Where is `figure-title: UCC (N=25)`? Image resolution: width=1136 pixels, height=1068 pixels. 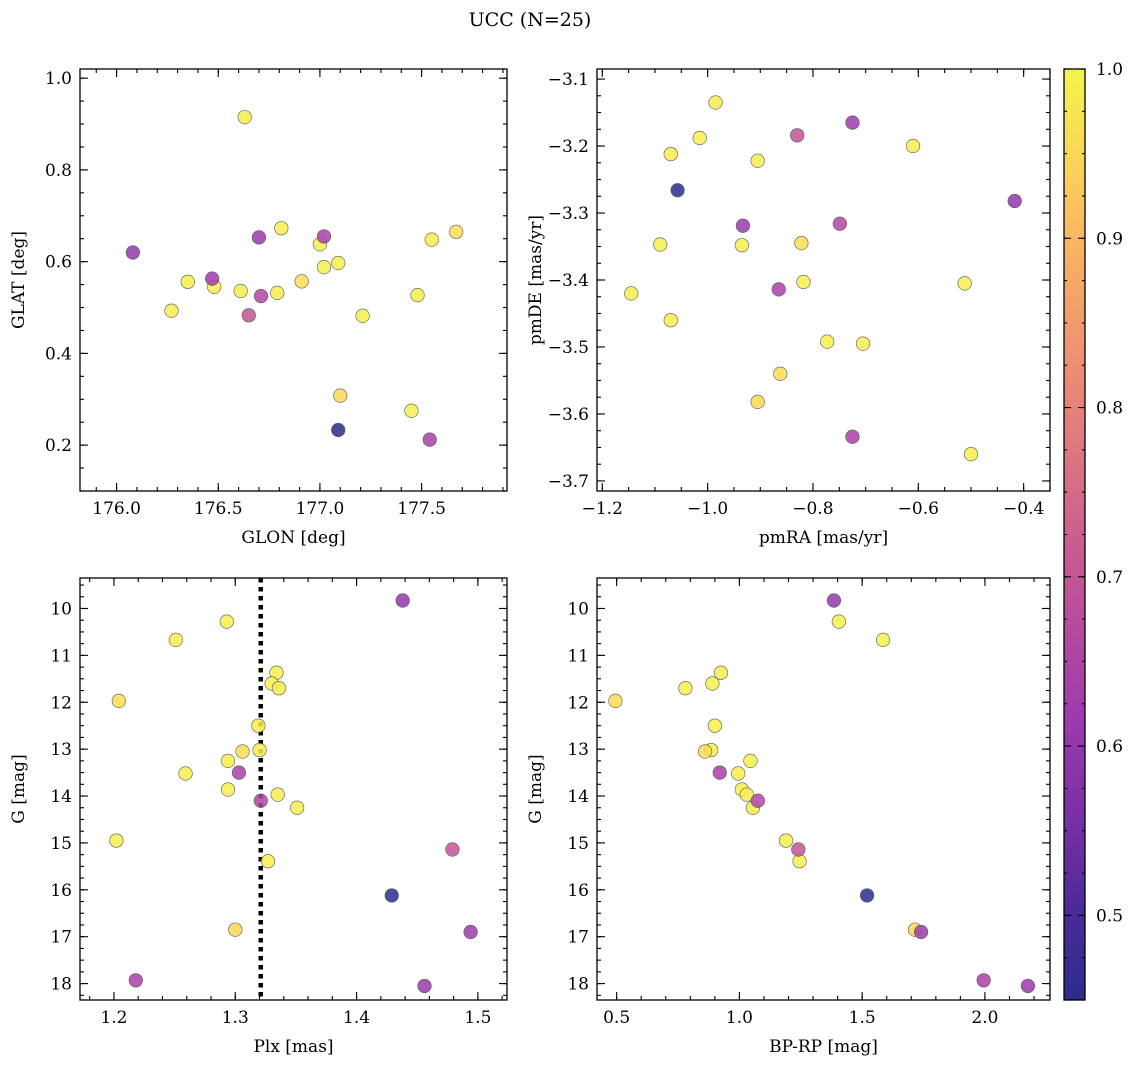 figure-title: UCC (N=25) is located at coordinates (530, 20).